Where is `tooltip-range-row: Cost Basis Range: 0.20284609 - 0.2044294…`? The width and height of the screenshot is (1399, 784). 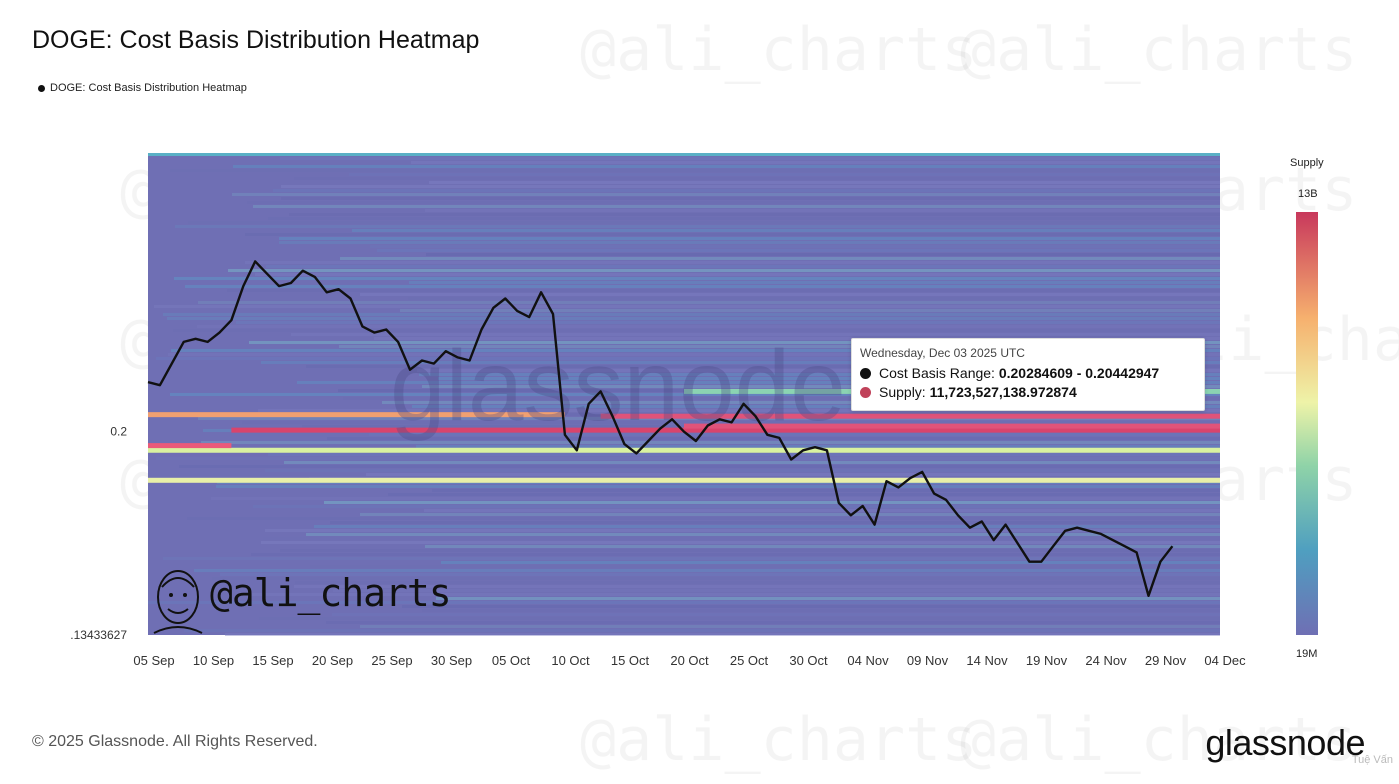
tooltip-range-row: Cost Basis Range: 0.20284609 - 0.2044294… is located at coordinates (1009, 373).